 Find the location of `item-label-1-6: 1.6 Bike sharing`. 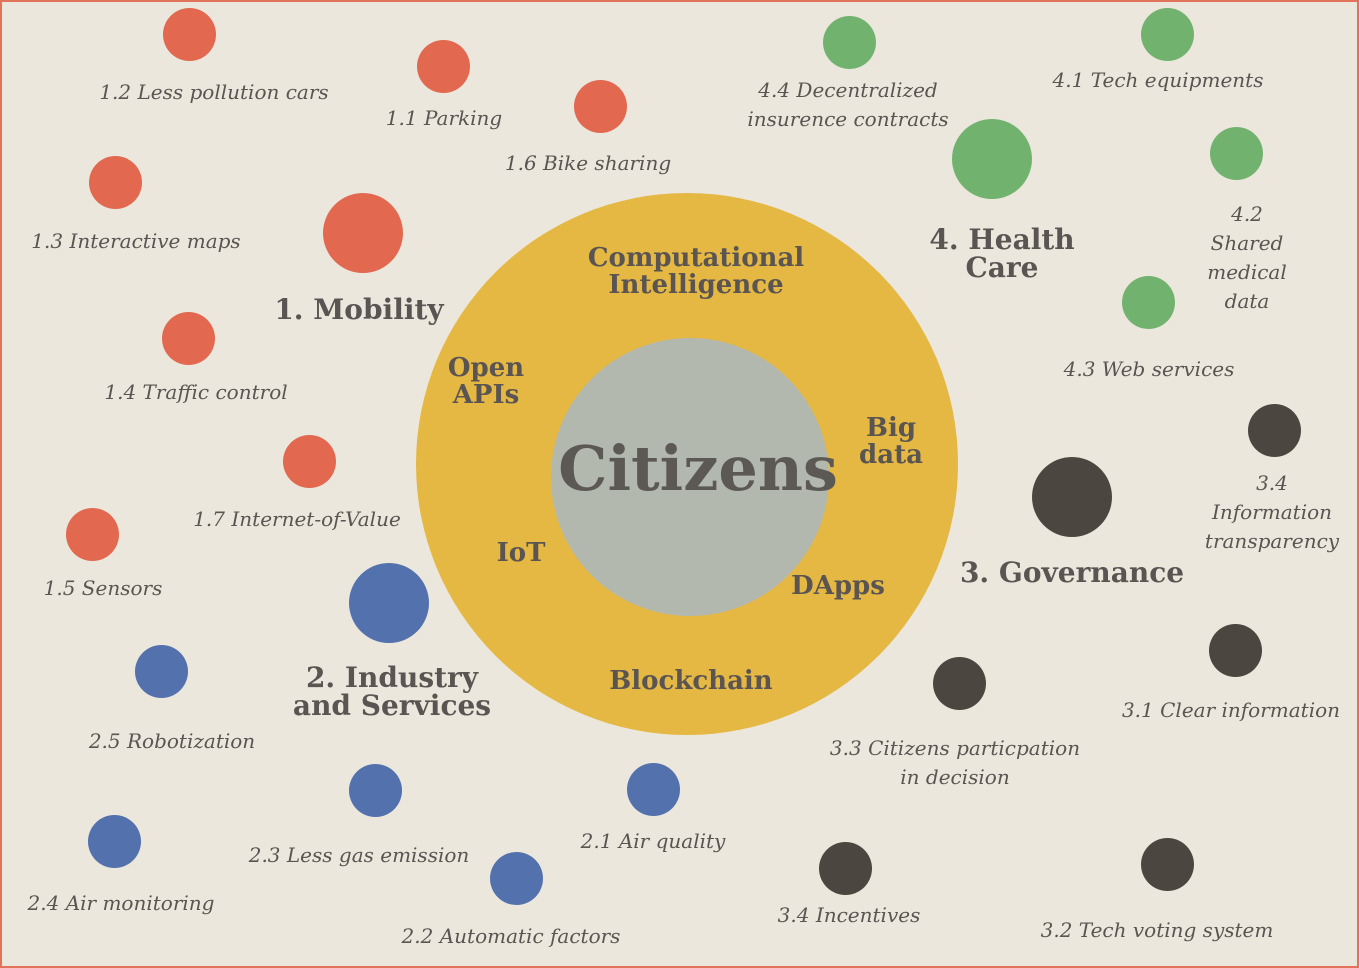

item-label-1-6: 1.6 Bike sharing is located at coordinates (588, 163).